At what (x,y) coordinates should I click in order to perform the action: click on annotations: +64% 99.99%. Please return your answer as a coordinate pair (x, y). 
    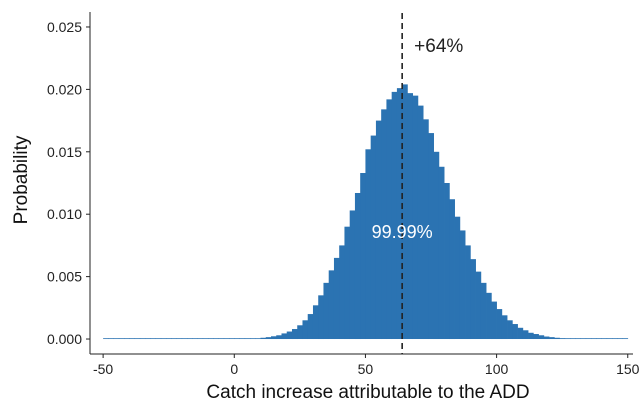
    Looking at the image, I should click on (417, 183).